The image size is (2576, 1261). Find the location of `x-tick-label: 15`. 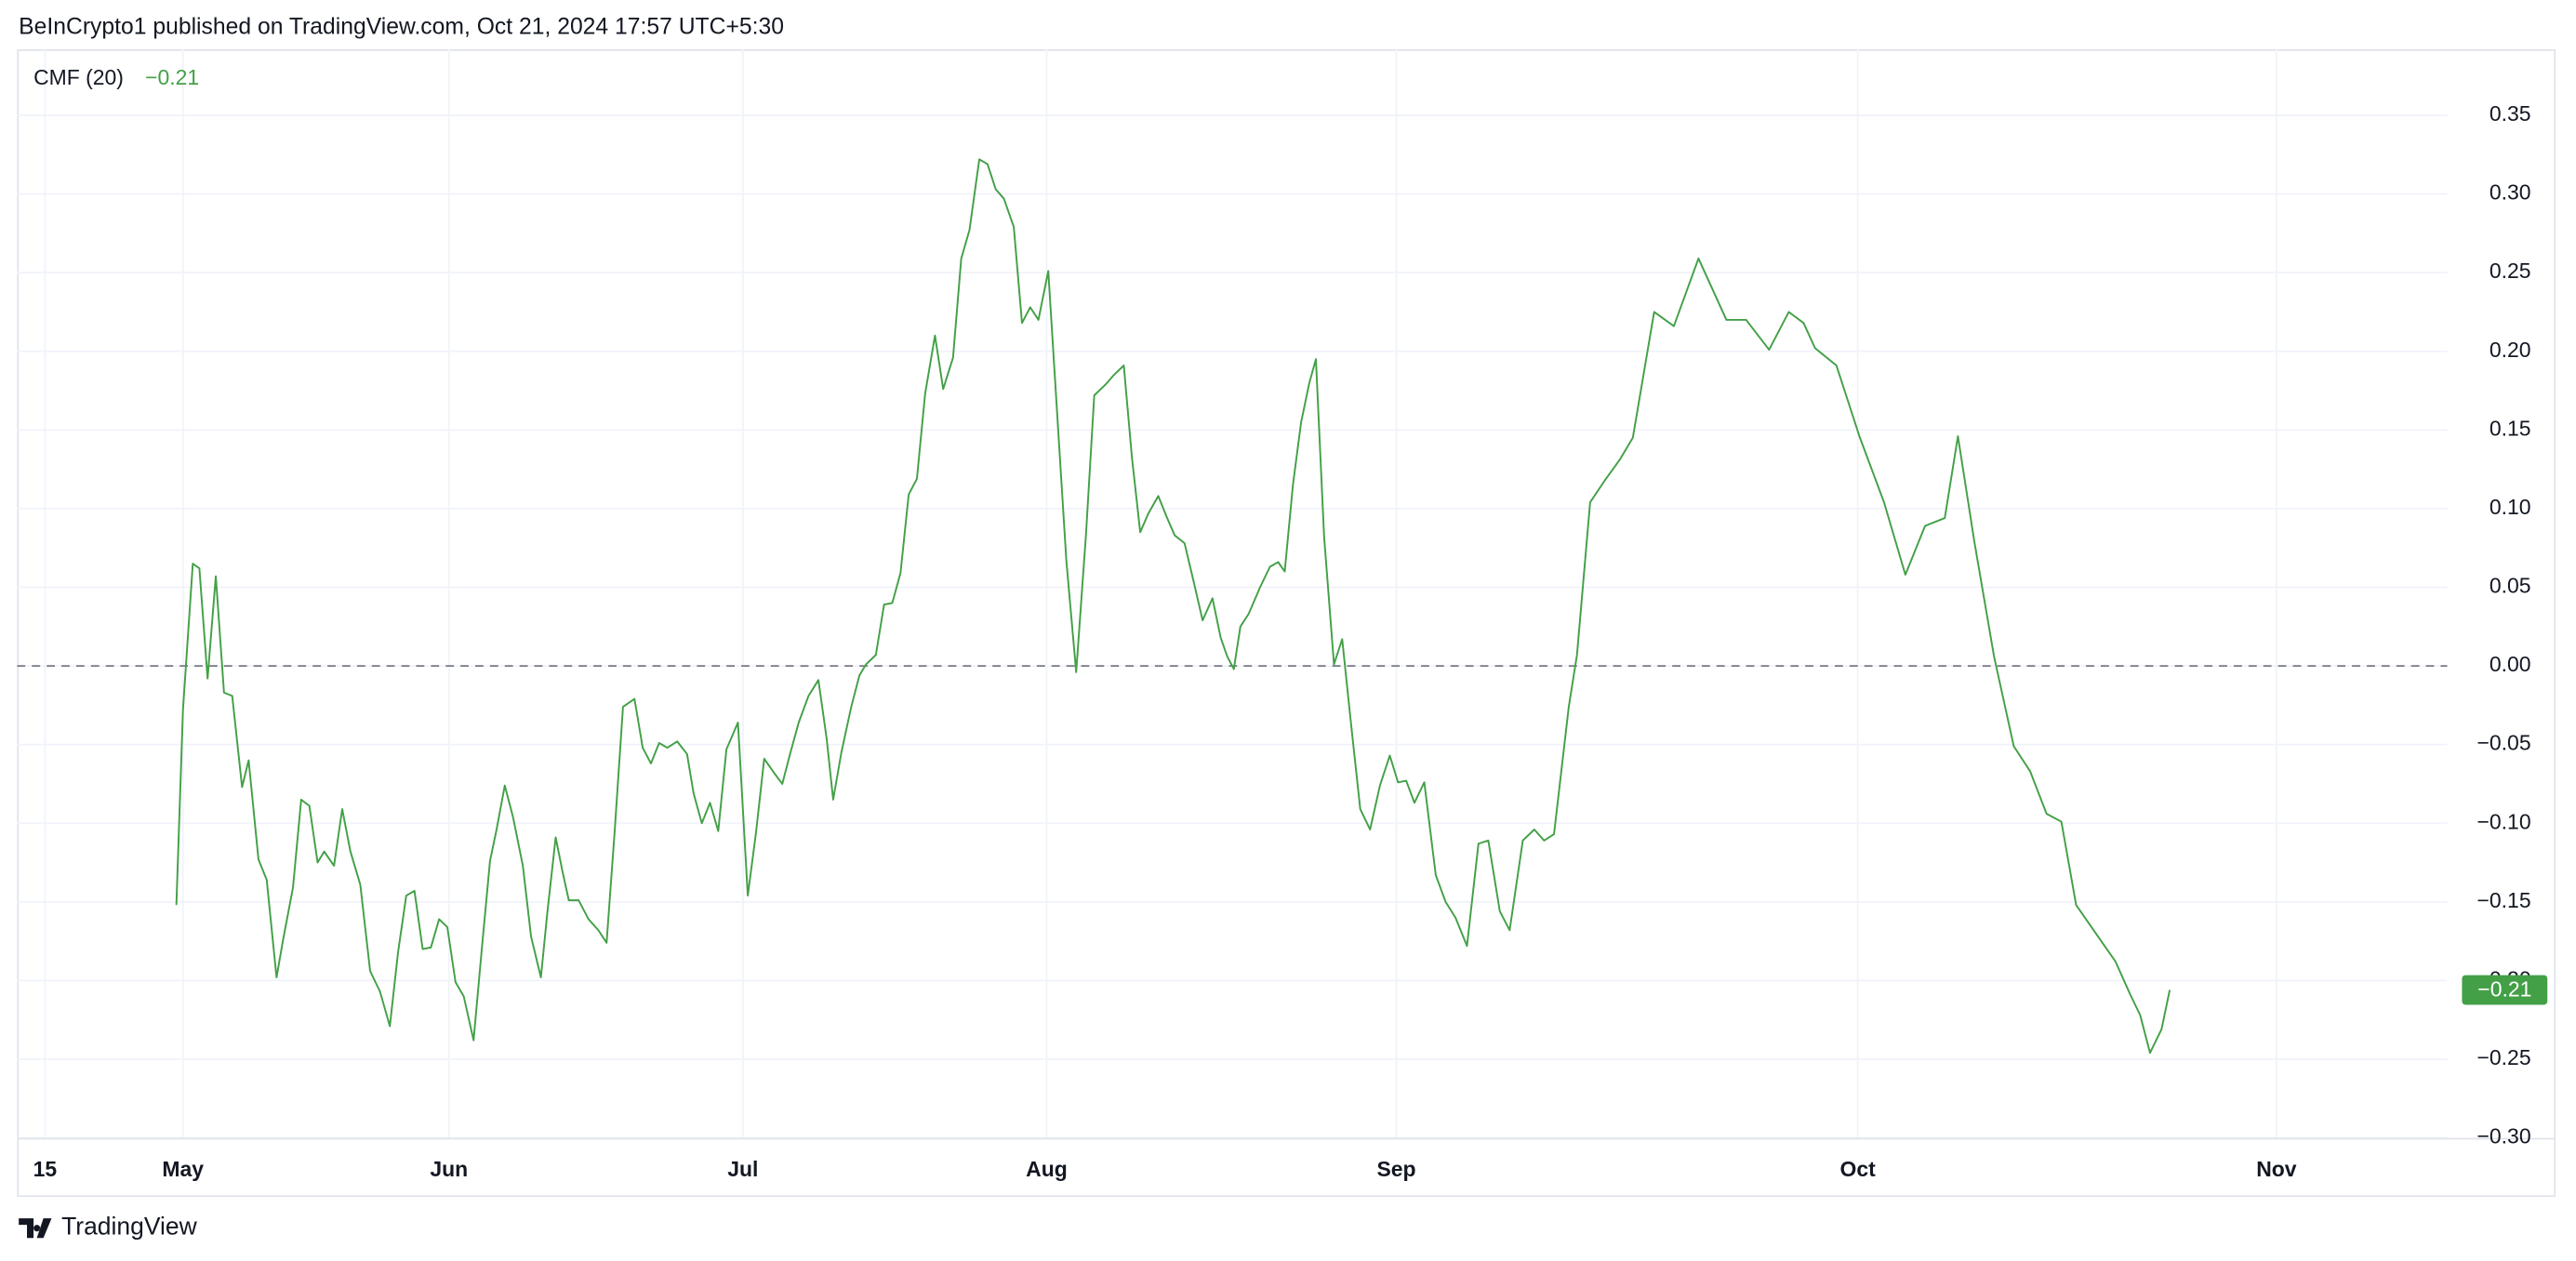

x-tick-label: 15 is located at coordinates (45, 1169).